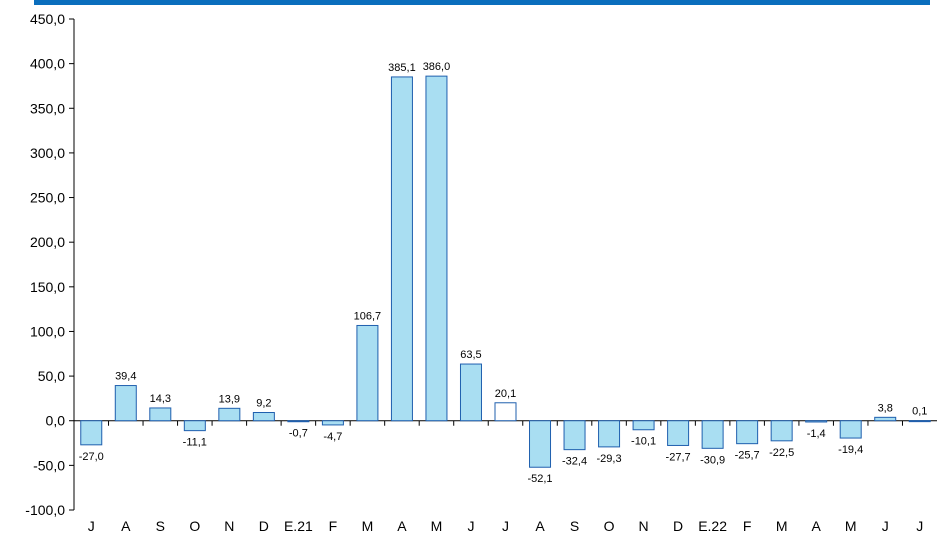  What do you see at coordinates (45, 510) in the screenshot?
I see `y-tick-label: -100,0` at bounding box center [45, 510].